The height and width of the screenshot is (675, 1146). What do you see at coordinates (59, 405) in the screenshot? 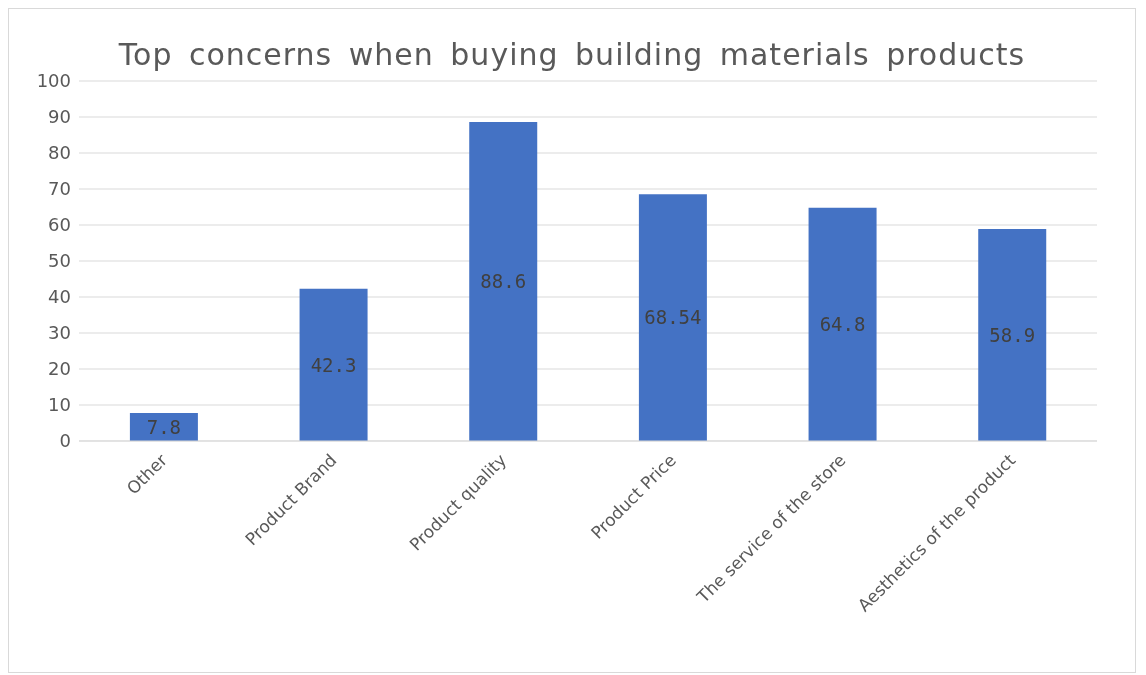
I see `y-tick-label: 10` at bounding box center [59, 405].